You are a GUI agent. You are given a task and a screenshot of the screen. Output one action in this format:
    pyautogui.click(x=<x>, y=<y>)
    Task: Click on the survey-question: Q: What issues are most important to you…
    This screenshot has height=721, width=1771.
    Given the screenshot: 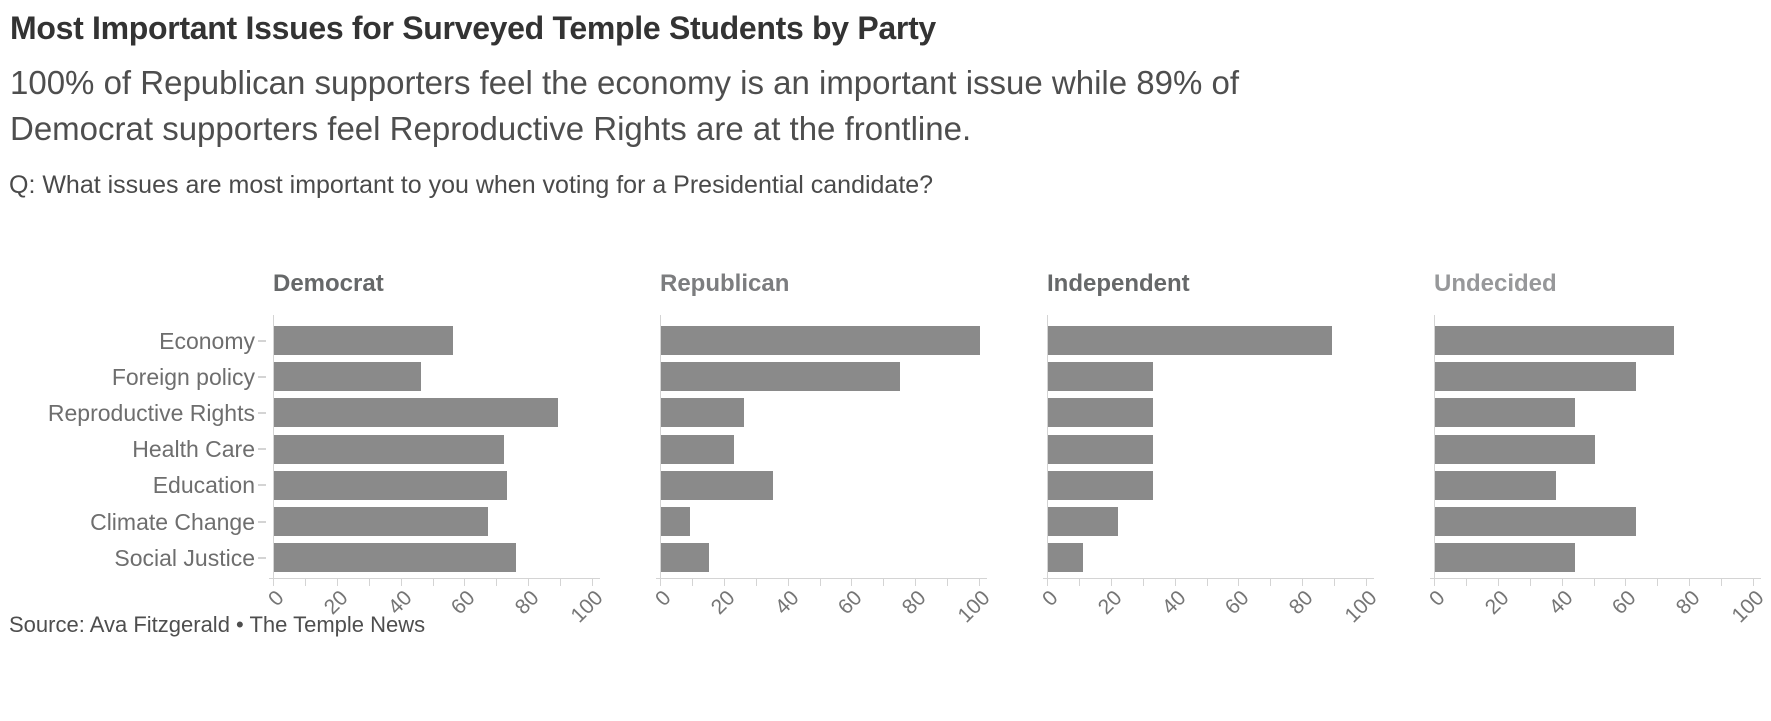 What is the action you would take?
    pyautogui.click(x=471, y=185)
    